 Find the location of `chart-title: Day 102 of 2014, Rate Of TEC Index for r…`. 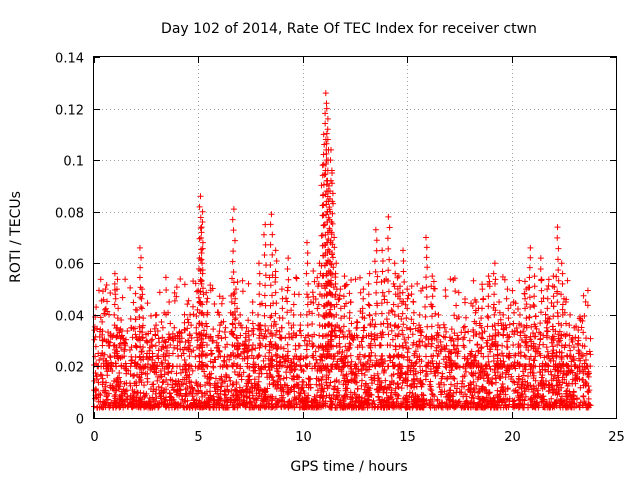

chart-title: Day 102 of 2014, Rate Of TEC Index for r… is located at coordinates (349, 29).